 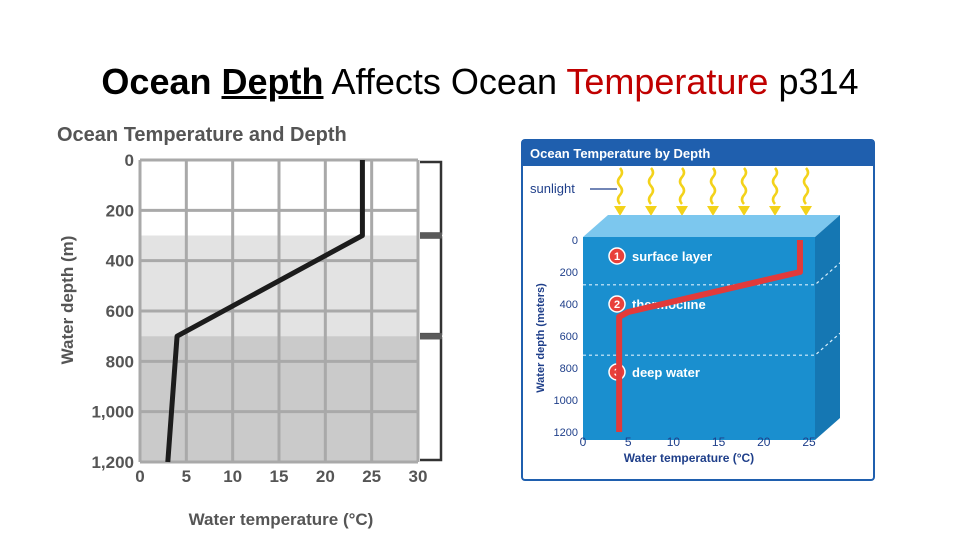 I want to click on right-chart-title: Ocean Temperature by Depth, so click(x=620, y=153).